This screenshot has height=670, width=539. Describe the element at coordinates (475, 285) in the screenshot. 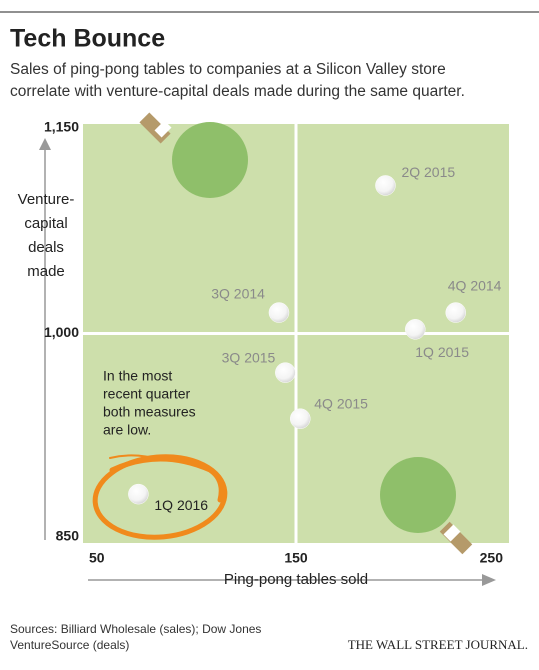

I see `point-label: 4Q 2014` at that location.